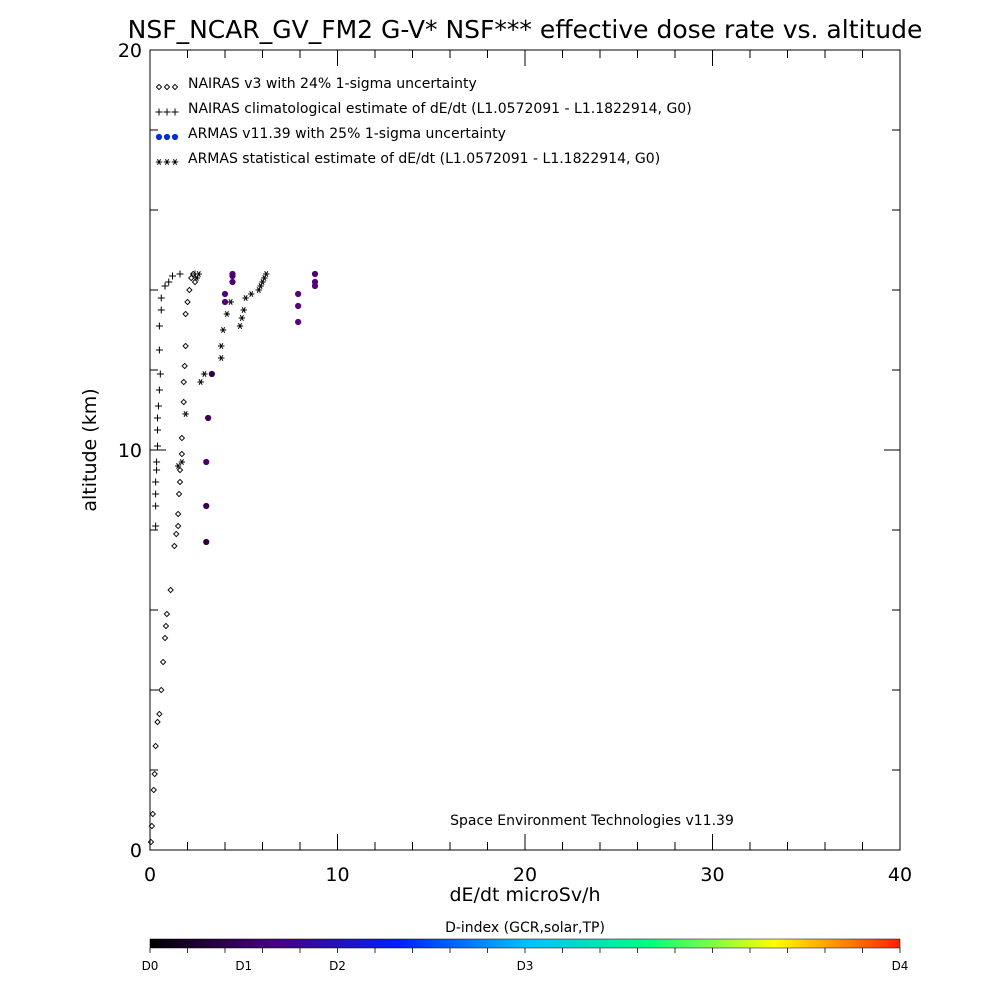 The width and height of the screenshot is (1000, 1000). I want to click on x-axis-label: dE/dt microSv/h, so click(524, 895).